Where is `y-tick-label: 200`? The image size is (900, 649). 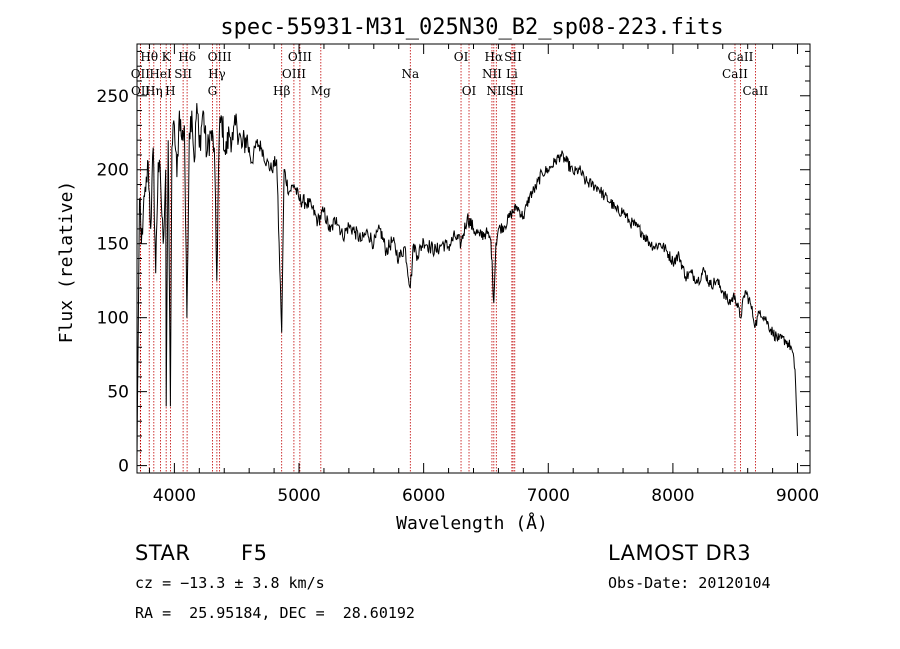 y-tick-label: 200 is located at coordinates (113, 171).